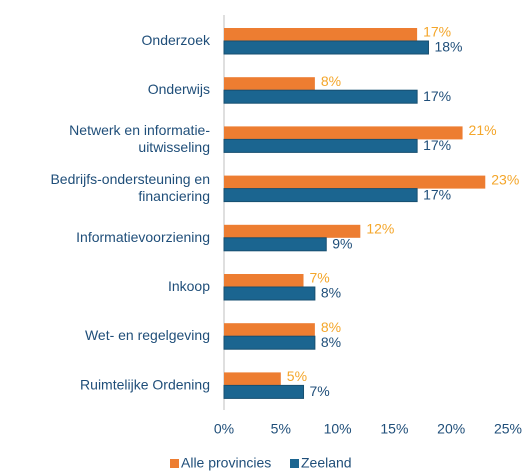  I want to click on value-label: 5%, so click(297, 376).